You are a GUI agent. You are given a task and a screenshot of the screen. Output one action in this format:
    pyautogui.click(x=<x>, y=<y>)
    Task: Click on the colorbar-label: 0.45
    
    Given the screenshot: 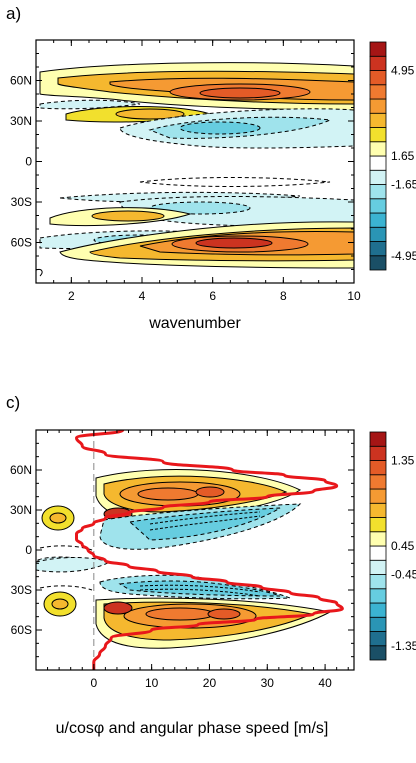 What is the action you would take?
    pyautogui.click(x=403, y=546)
    